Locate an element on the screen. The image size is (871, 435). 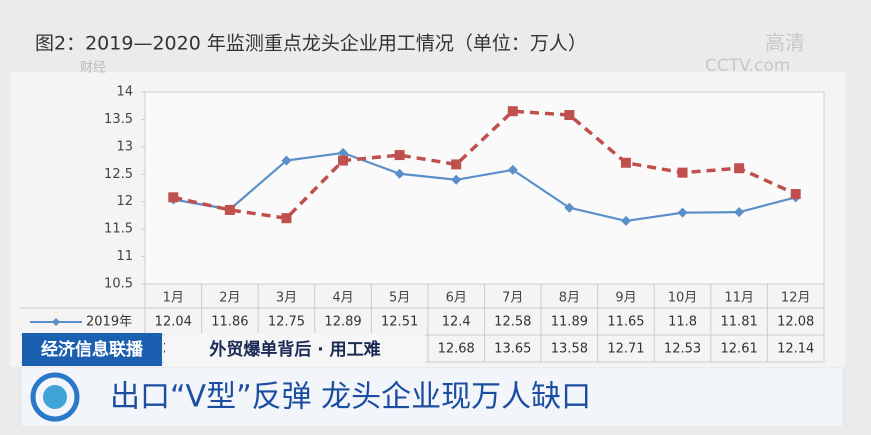
table-value: 12.53 is located at coordinates (682, 349).